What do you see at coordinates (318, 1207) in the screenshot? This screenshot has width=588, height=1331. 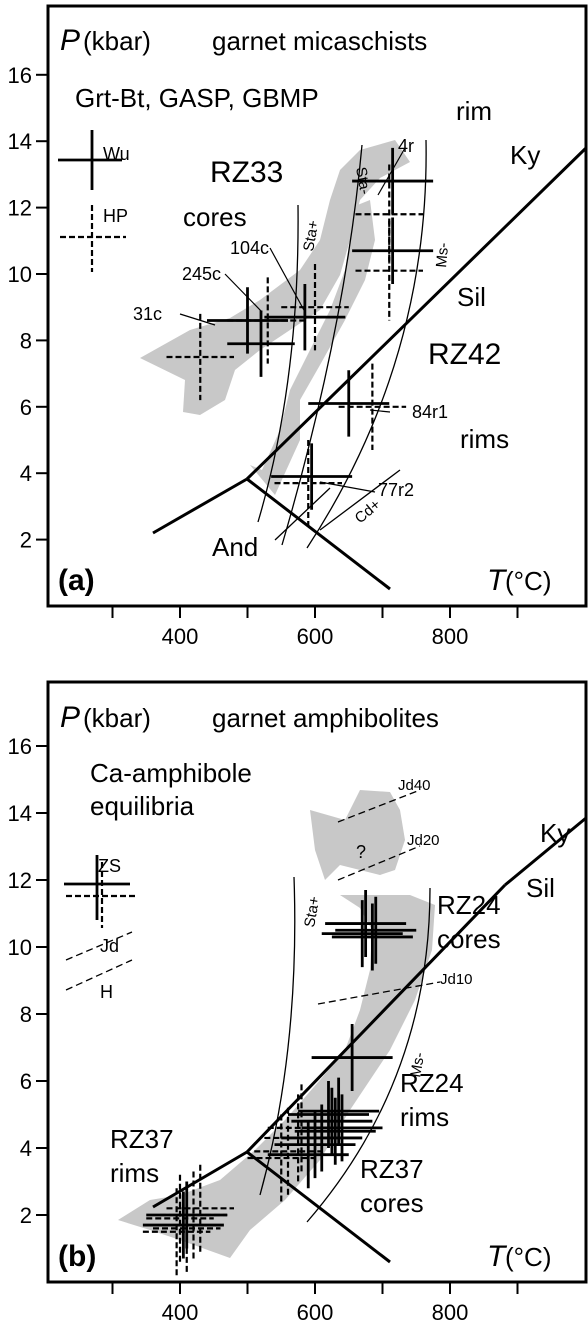 I see `and-sil-line-b` at bounding box center [318, 1207].